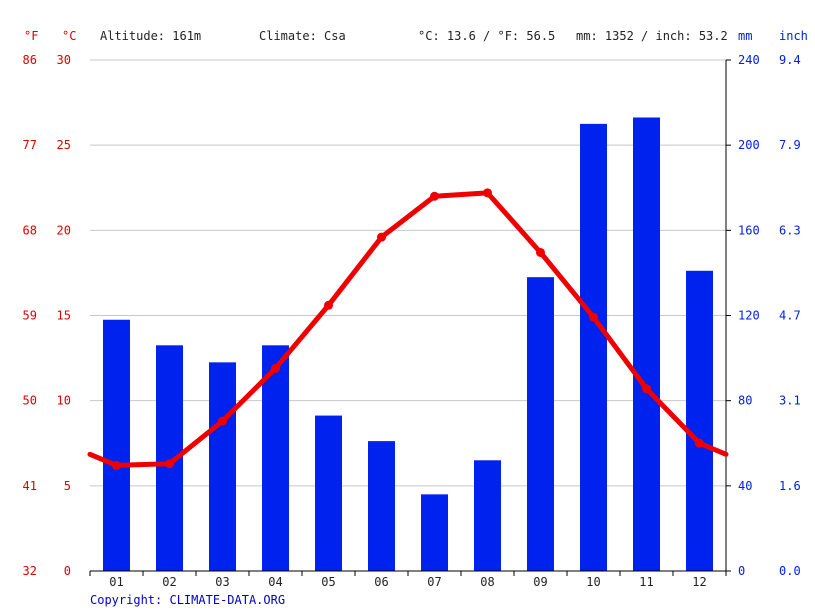 Image resolution: width=815 pixels, height=615 pixels. Describe the element at coordinates (790, 230) in the screenshot. I see `inch-tick-label: 6.3` at that location.